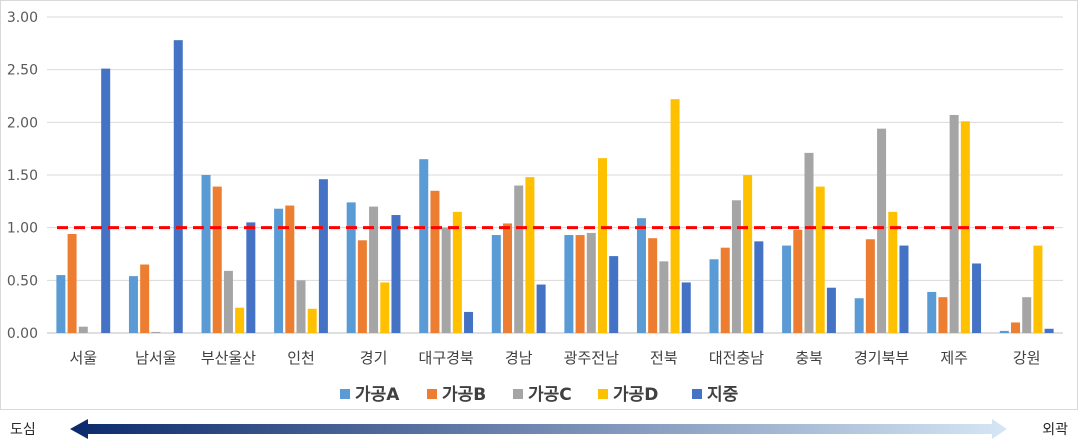 The height and width of the screenshot is (440, 1078). I want to click on y-tick-label: 2.00, so click(22, 123).